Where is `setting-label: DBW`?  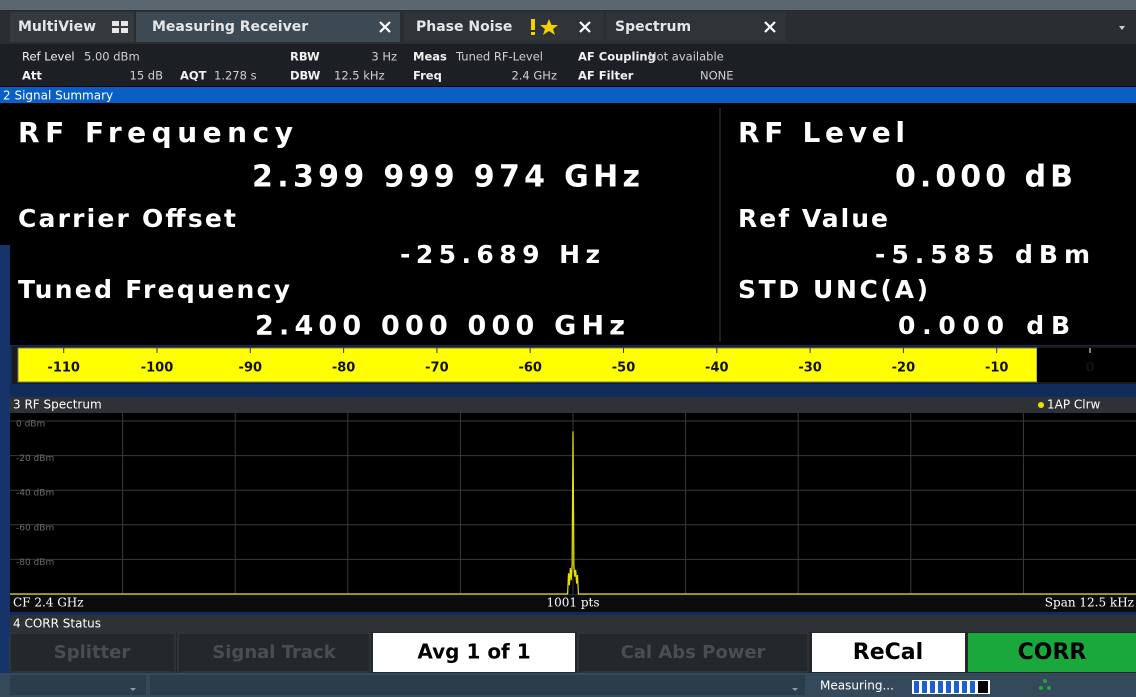 setting-label: DBW is located at coordinates (305, 76).